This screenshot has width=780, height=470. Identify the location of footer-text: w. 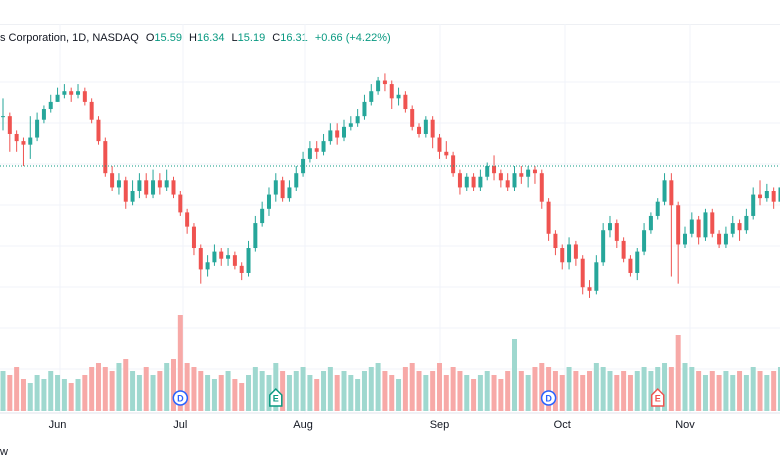
(4, 452).